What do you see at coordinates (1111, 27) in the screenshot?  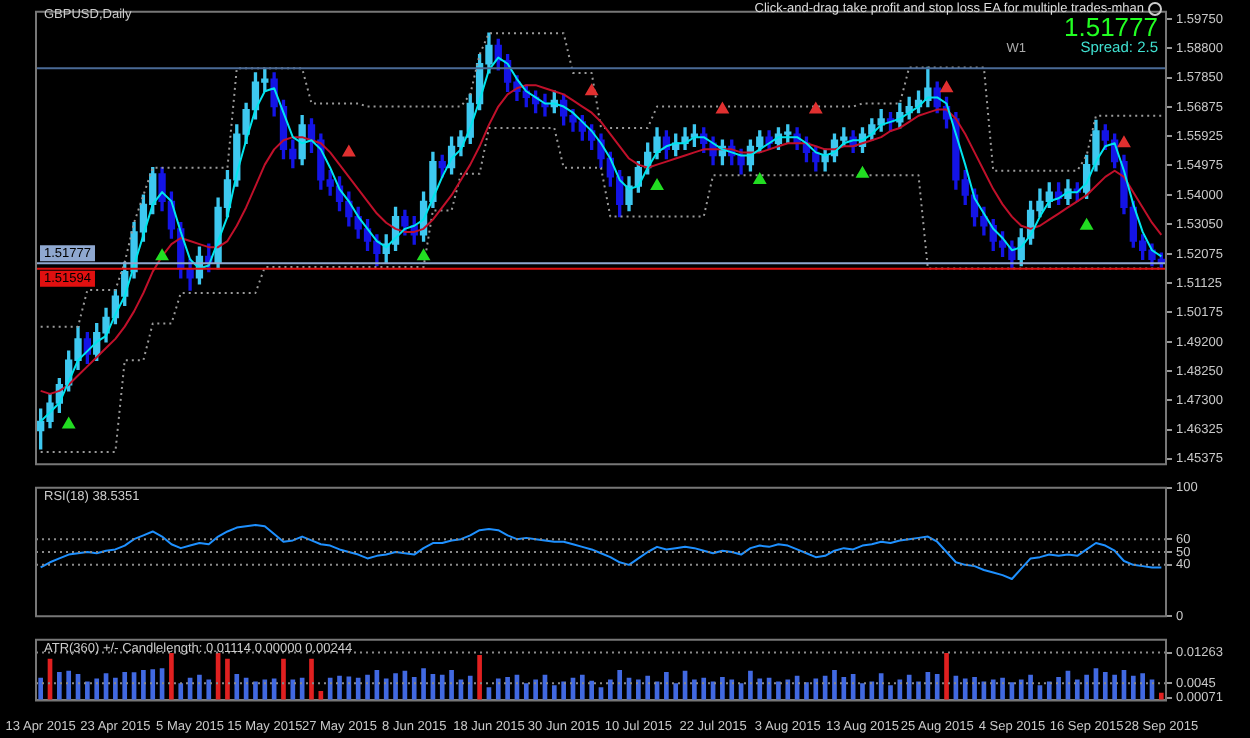 I see `annotation: 1.51777` at bounding box center [1111, 27].